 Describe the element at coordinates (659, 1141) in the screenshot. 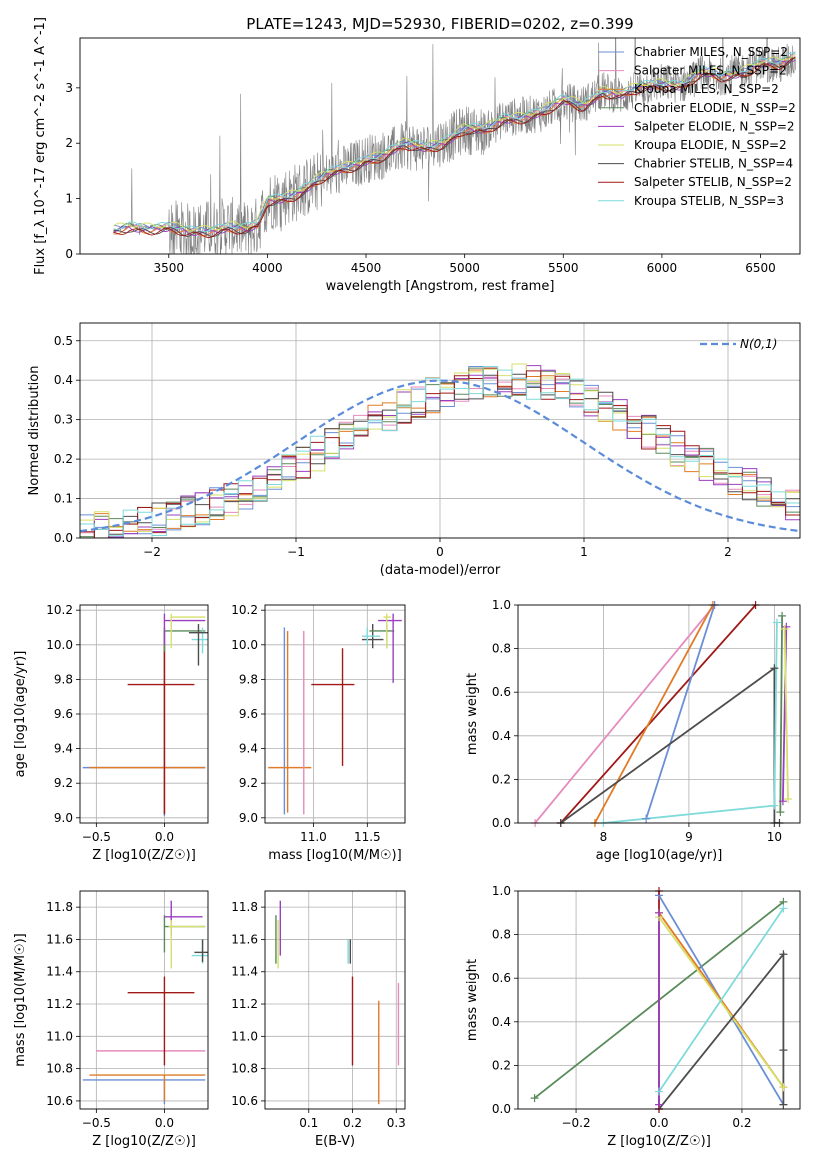

I see `z-vs-weight-xlabel: Z [log10(Z/Z☉)]` at that location.